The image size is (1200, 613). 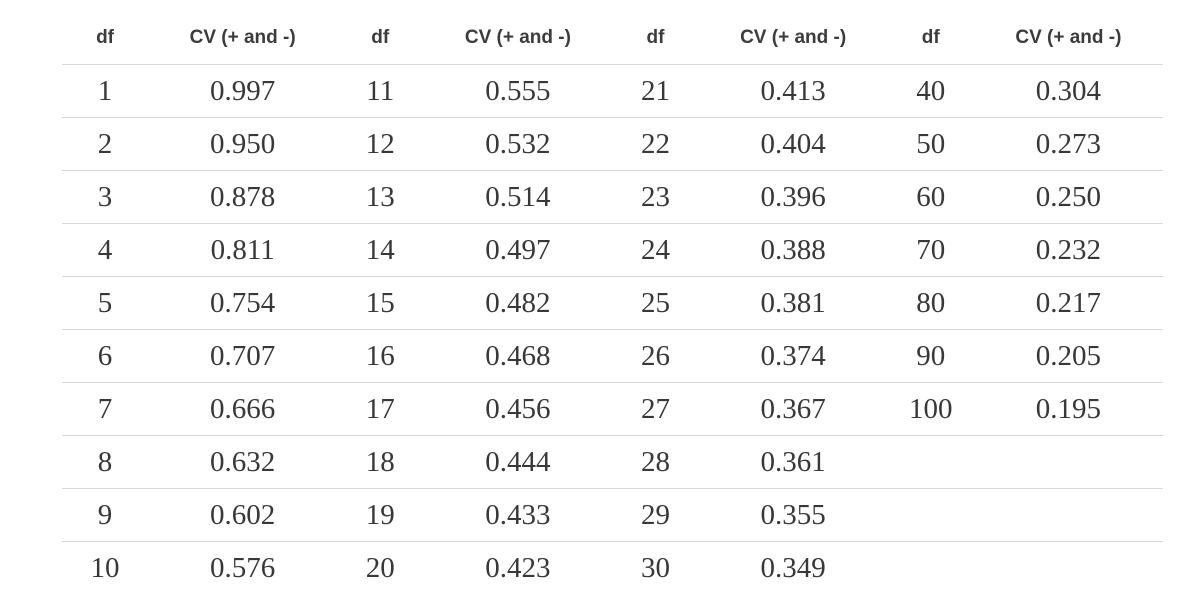 What do you see at coordinates (243, 91) in the screenshot?
I see `cv-cell: 0.997` at bounding box center [243, 91].